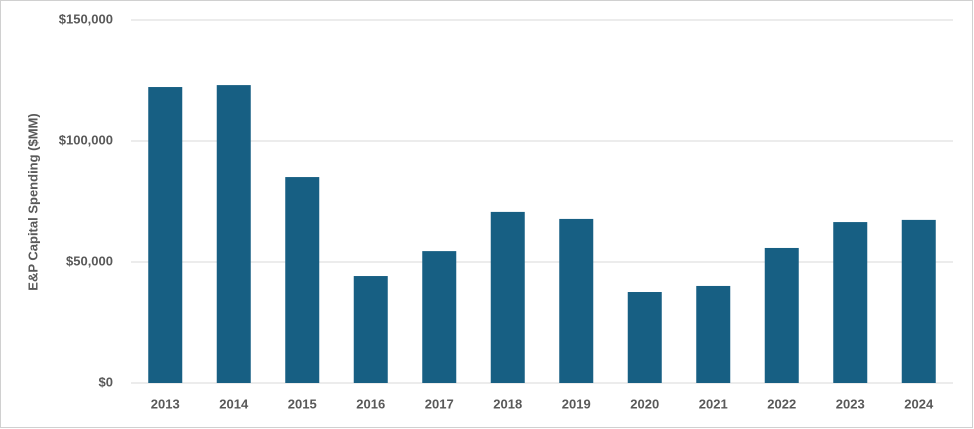  Describe the element at coordinates (165, 403) in the screenshot. I see `x-tick-label: 2013` at that location.